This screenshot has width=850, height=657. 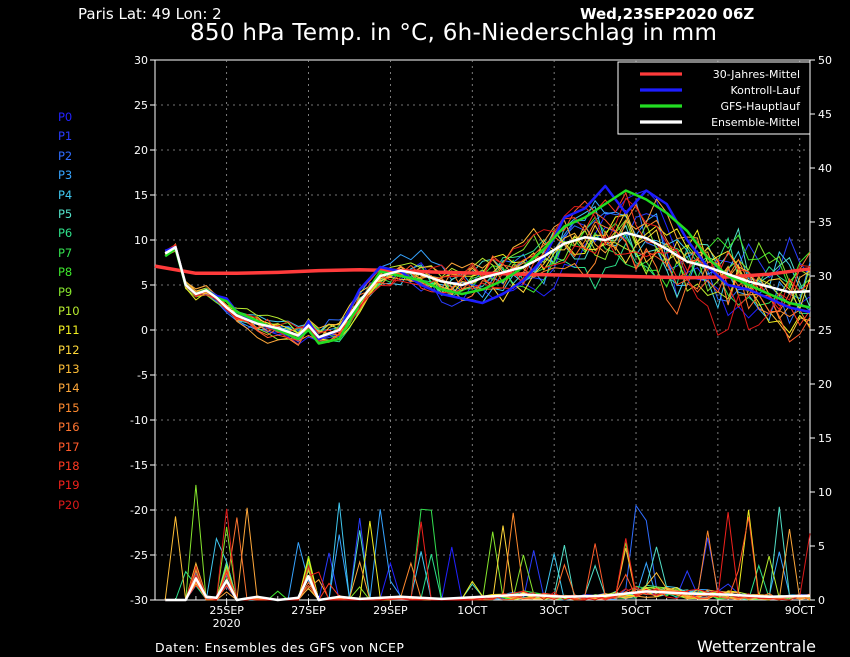 What do you see at coordinates (226, 610) in the screenshot?
I see `x-tick-label: 25SEP` at bounding box center [226, 610].